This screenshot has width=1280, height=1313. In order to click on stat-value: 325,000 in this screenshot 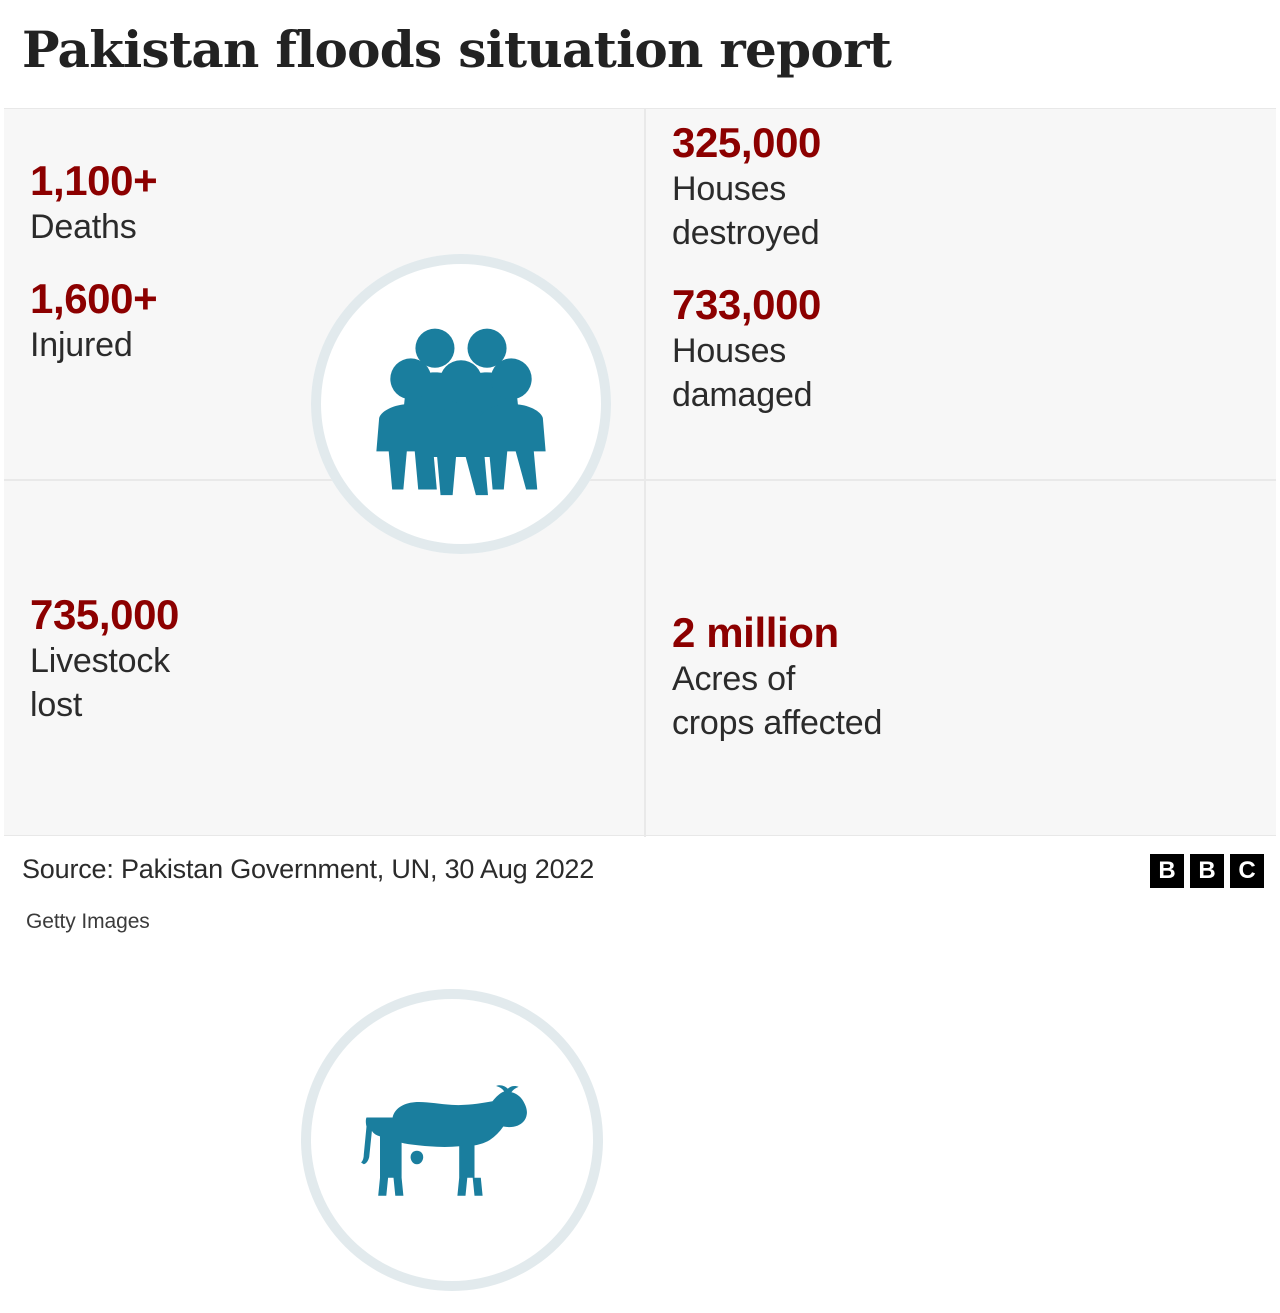, I will do `click(747, 142)`.